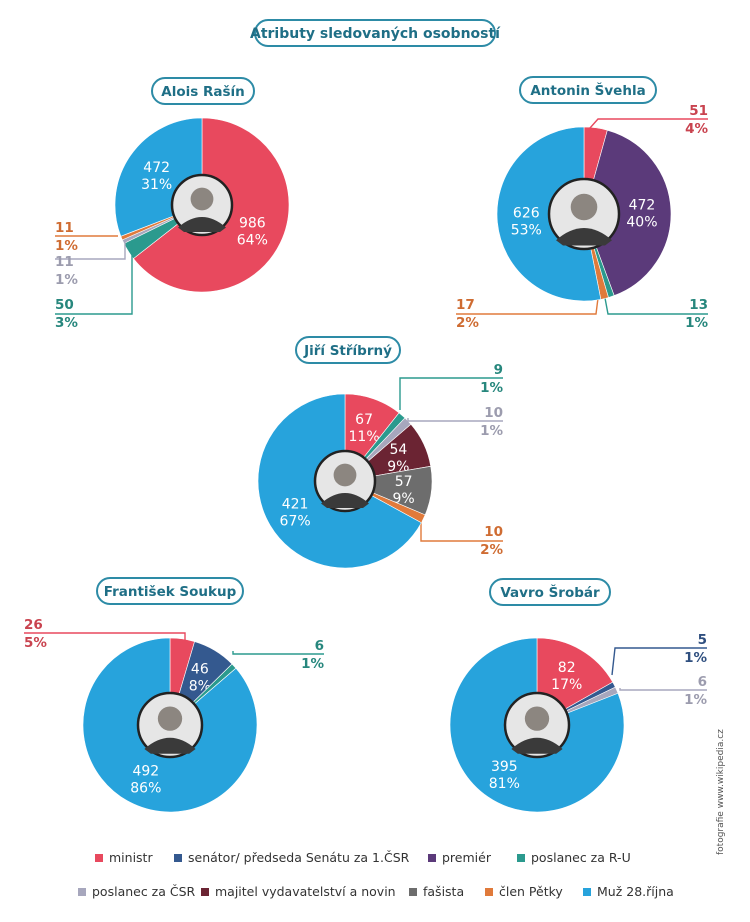  Describe the element at coordinates (444, 891) in the screenshot. I see `legend-label: fašista` at that location.